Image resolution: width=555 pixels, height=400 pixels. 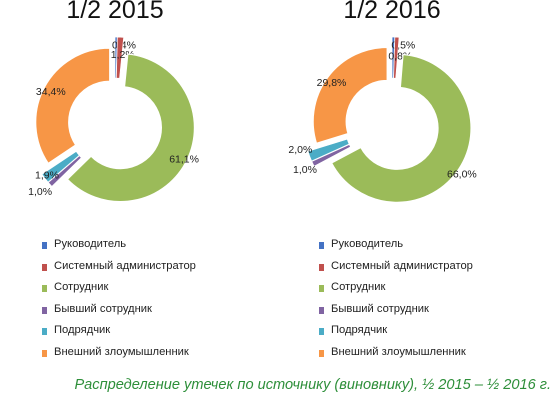 I want to click on data-label-employee: 66,0%, so click(x=462, y=175).